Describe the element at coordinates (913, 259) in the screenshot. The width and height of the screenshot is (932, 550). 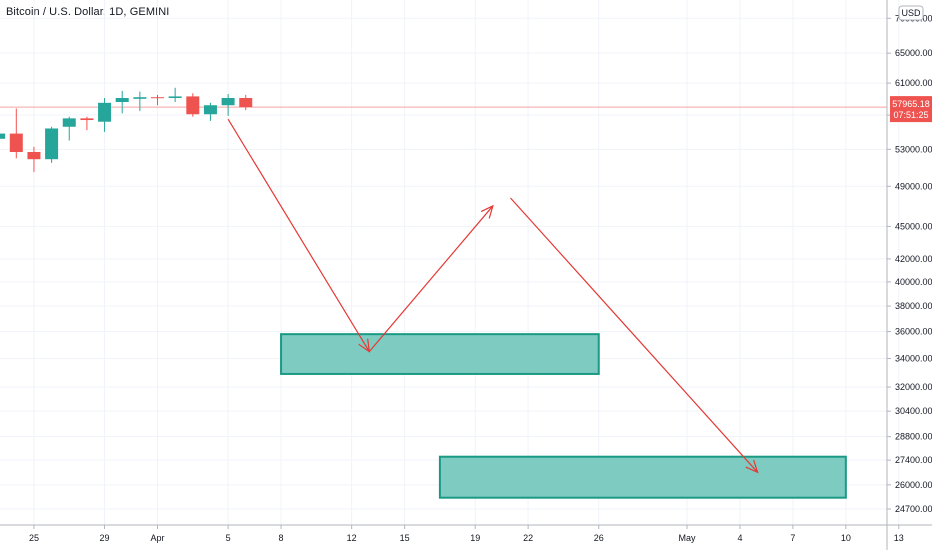
I see `price-tick-label: 42000.00` at that location.